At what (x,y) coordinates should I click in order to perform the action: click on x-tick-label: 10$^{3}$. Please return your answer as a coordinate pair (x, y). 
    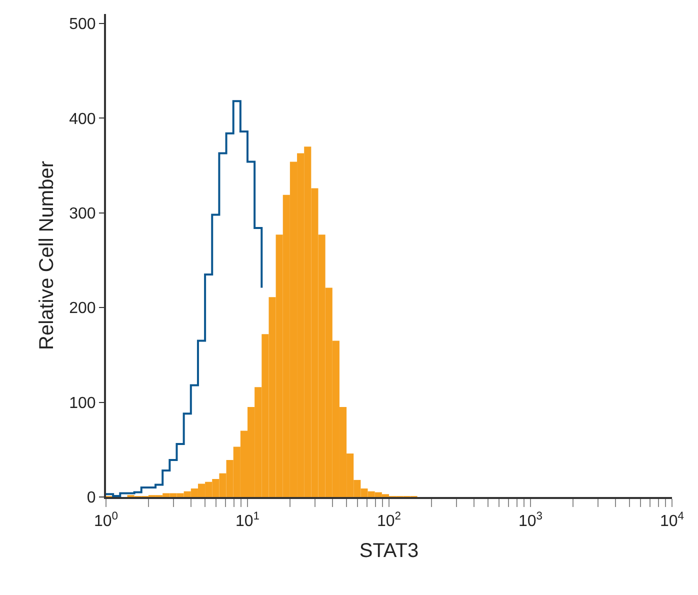
    Looking at the image, I should click on (530, 520).